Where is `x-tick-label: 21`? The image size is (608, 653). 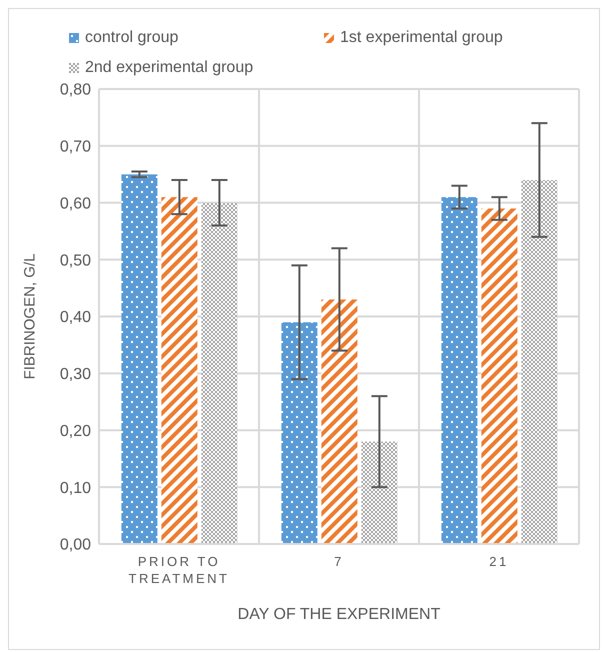
x-tick-label: 21 is located at coordinates (499, 561).